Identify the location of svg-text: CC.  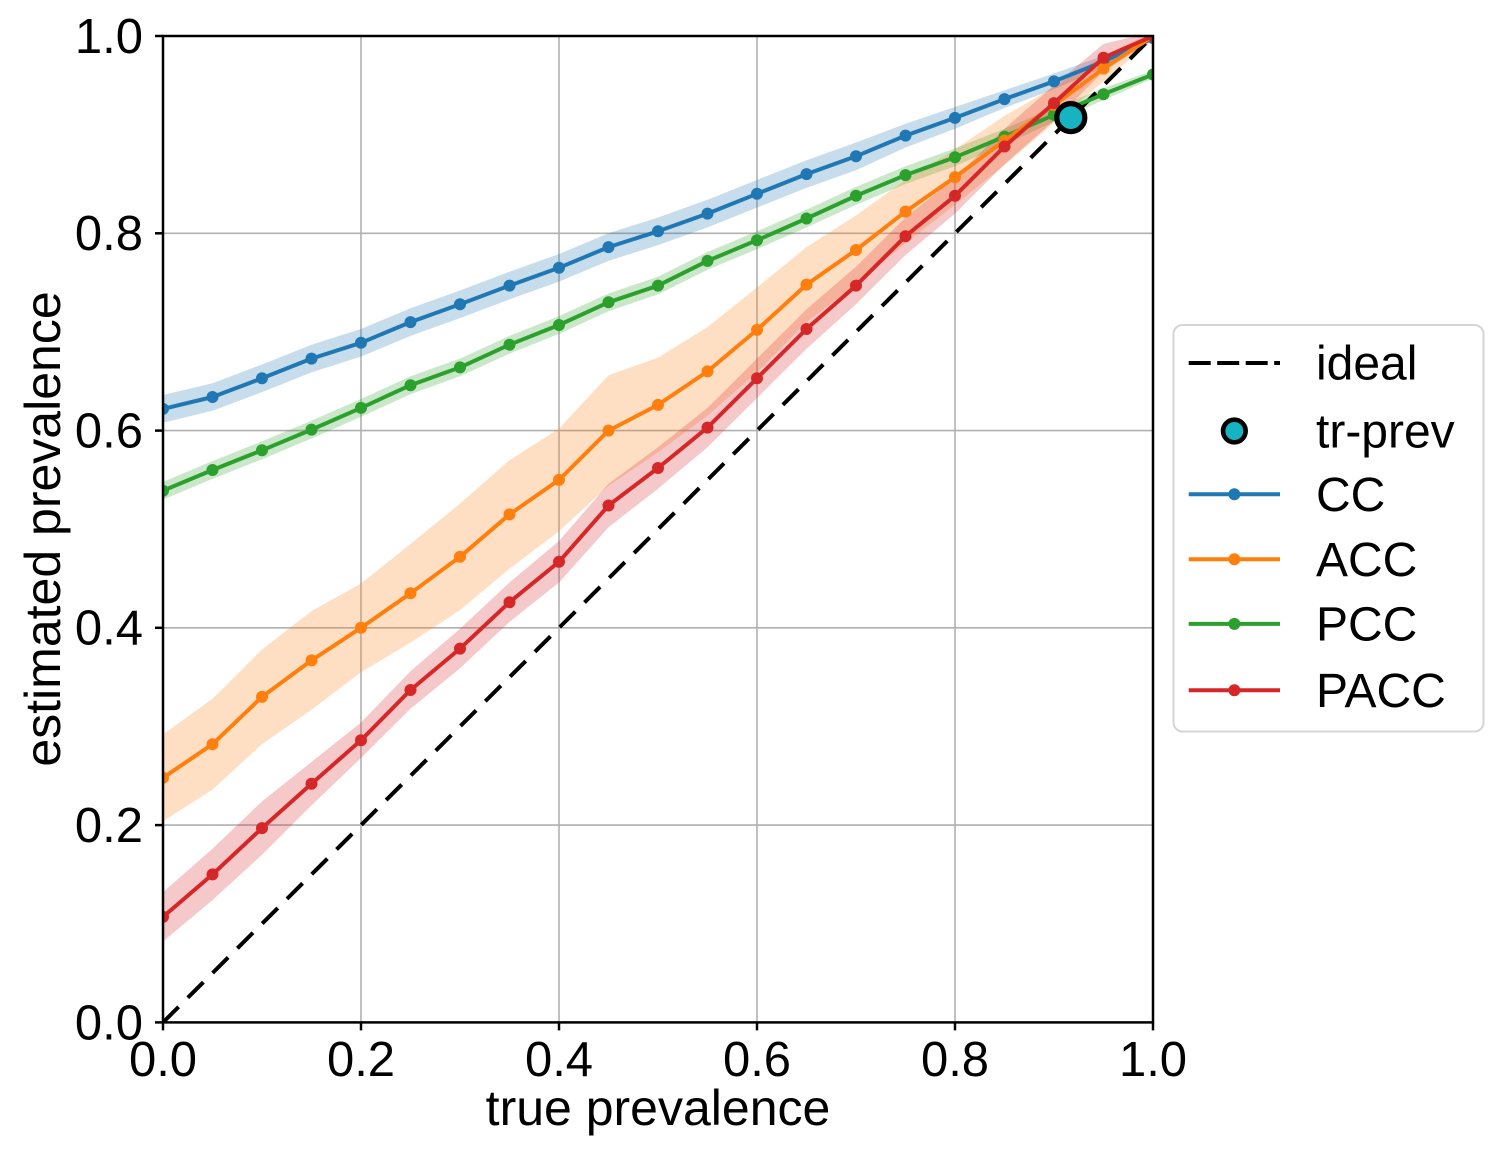
(1350, 495).